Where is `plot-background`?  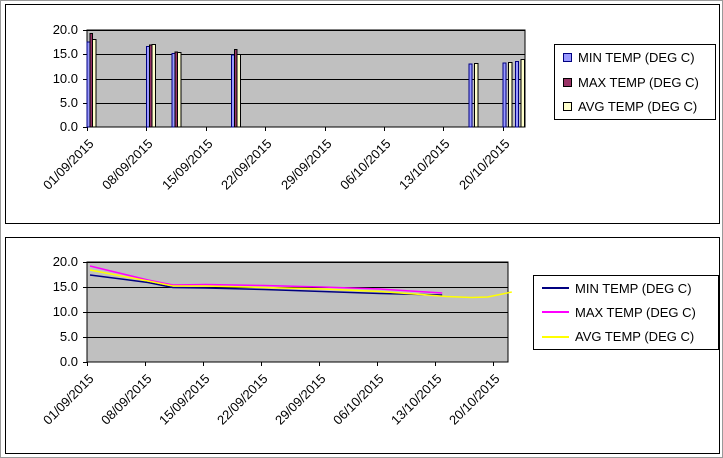 plot-background is located at coordinates (306, 78).